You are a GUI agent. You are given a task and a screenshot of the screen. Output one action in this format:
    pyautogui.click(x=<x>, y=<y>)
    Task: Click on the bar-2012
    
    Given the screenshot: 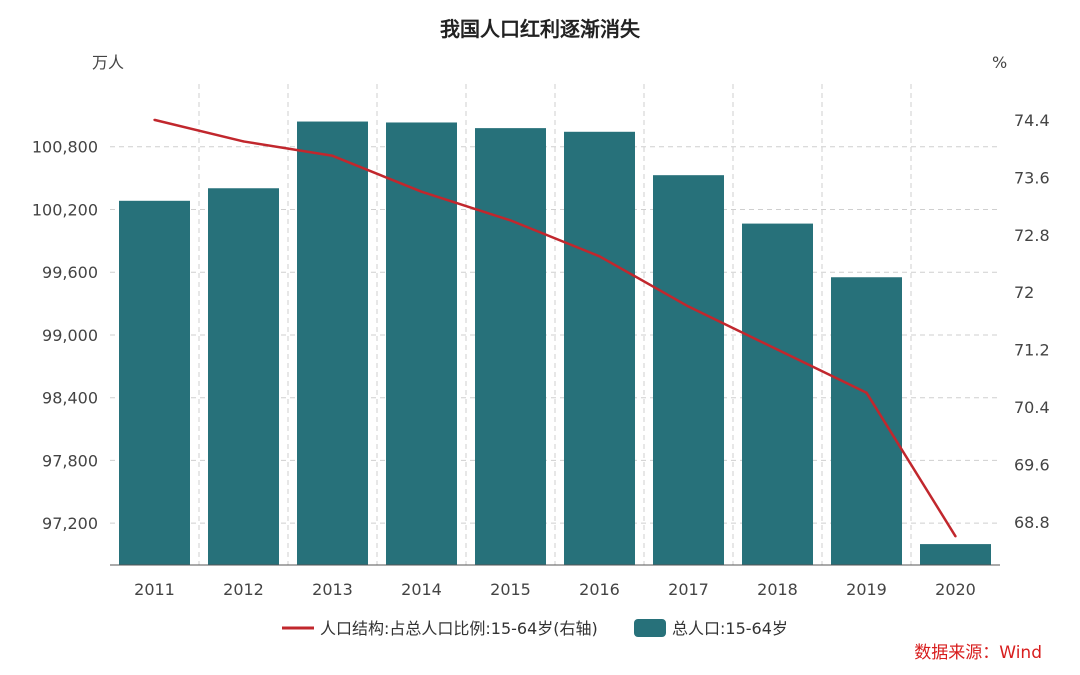 What is the action you would take?
    pyautogui.click(x=243, y=376)
    